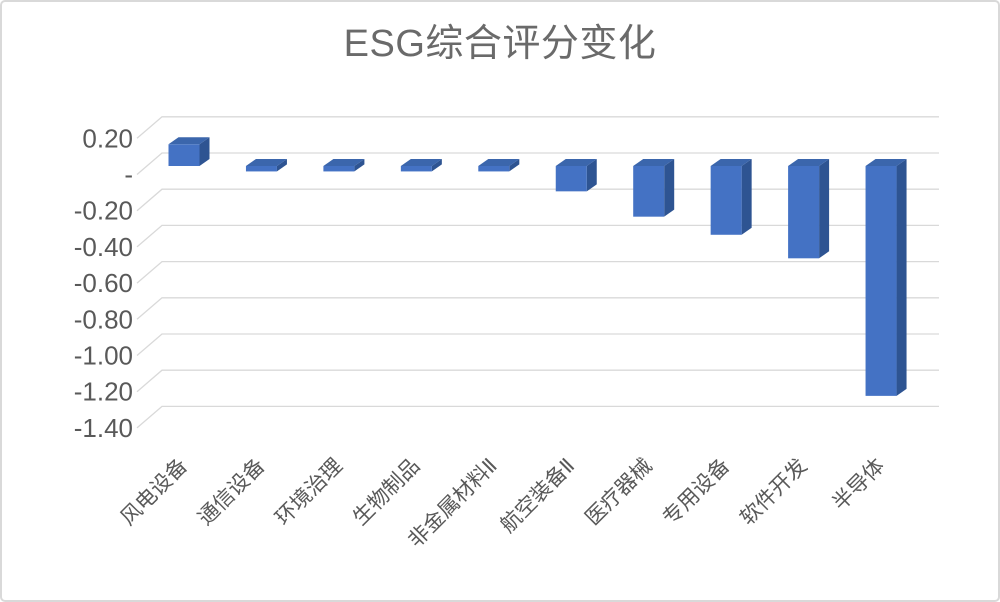 The image size is (1000, 602). What do you see at coordinates (154, 492) in the screenshot?
I see `category-label: 风电设备` at bounding box center [154, 492].